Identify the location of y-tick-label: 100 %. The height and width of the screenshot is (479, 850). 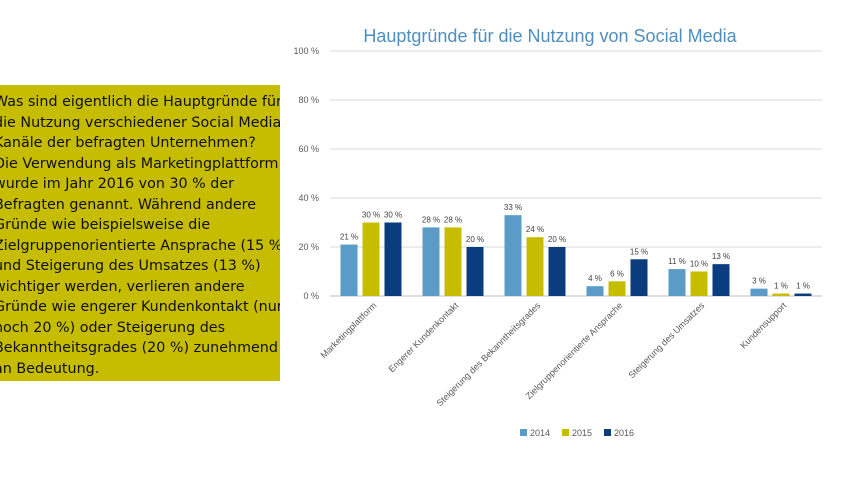
(306, 51).